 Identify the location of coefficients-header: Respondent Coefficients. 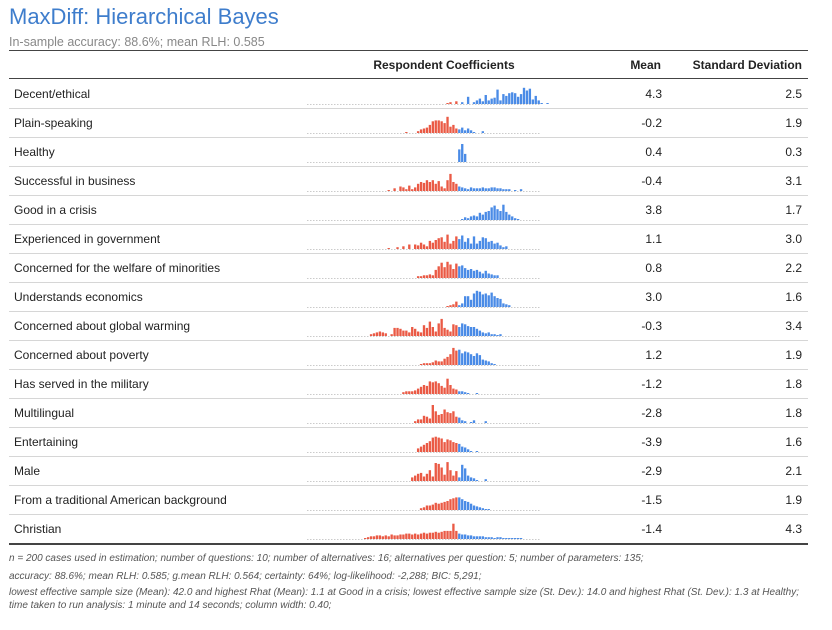
(444, 65).